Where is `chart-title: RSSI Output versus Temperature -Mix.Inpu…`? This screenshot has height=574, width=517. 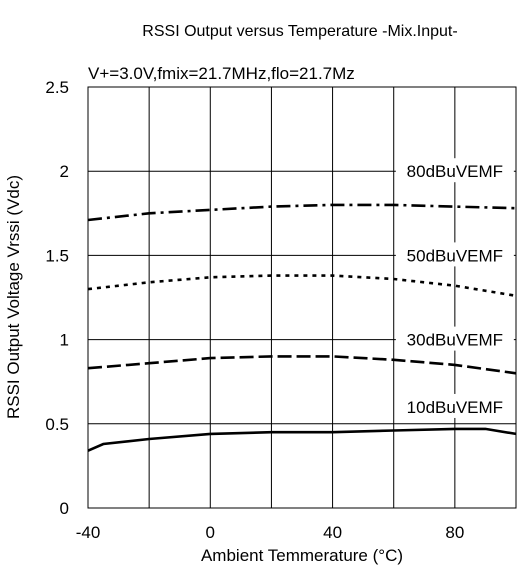
chart-title: RSSI Output versus Temperature -Mix.Inpu… is located at coordinates (299, 31).